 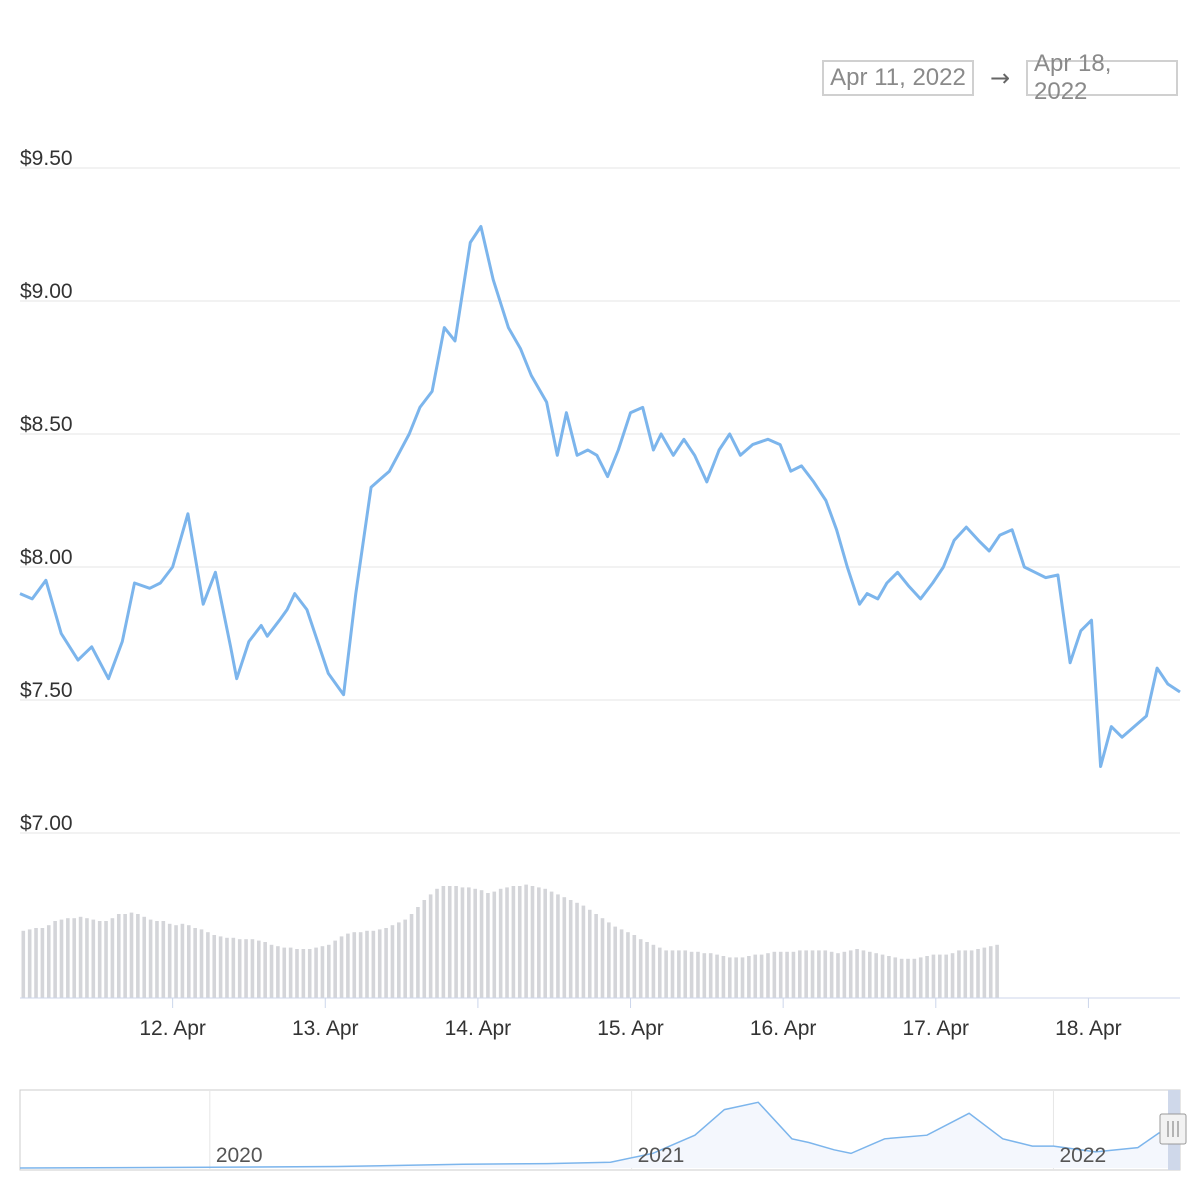 I want to click on x-tick-label: 13. Apr, so click(x=325, y=1028).